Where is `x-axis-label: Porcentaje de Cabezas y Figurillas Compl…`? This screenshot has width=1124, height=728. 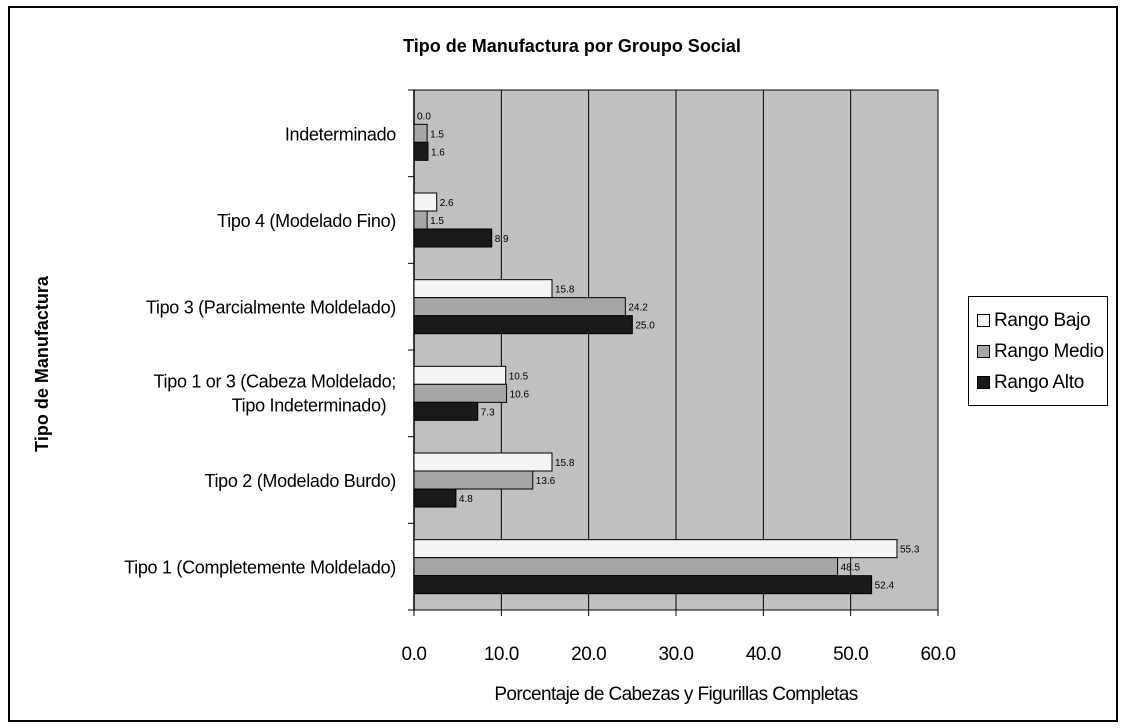 x-axis-label: Porcentaje de Cabezas y Figurillas Compl… is located at coordinates (675, 694).